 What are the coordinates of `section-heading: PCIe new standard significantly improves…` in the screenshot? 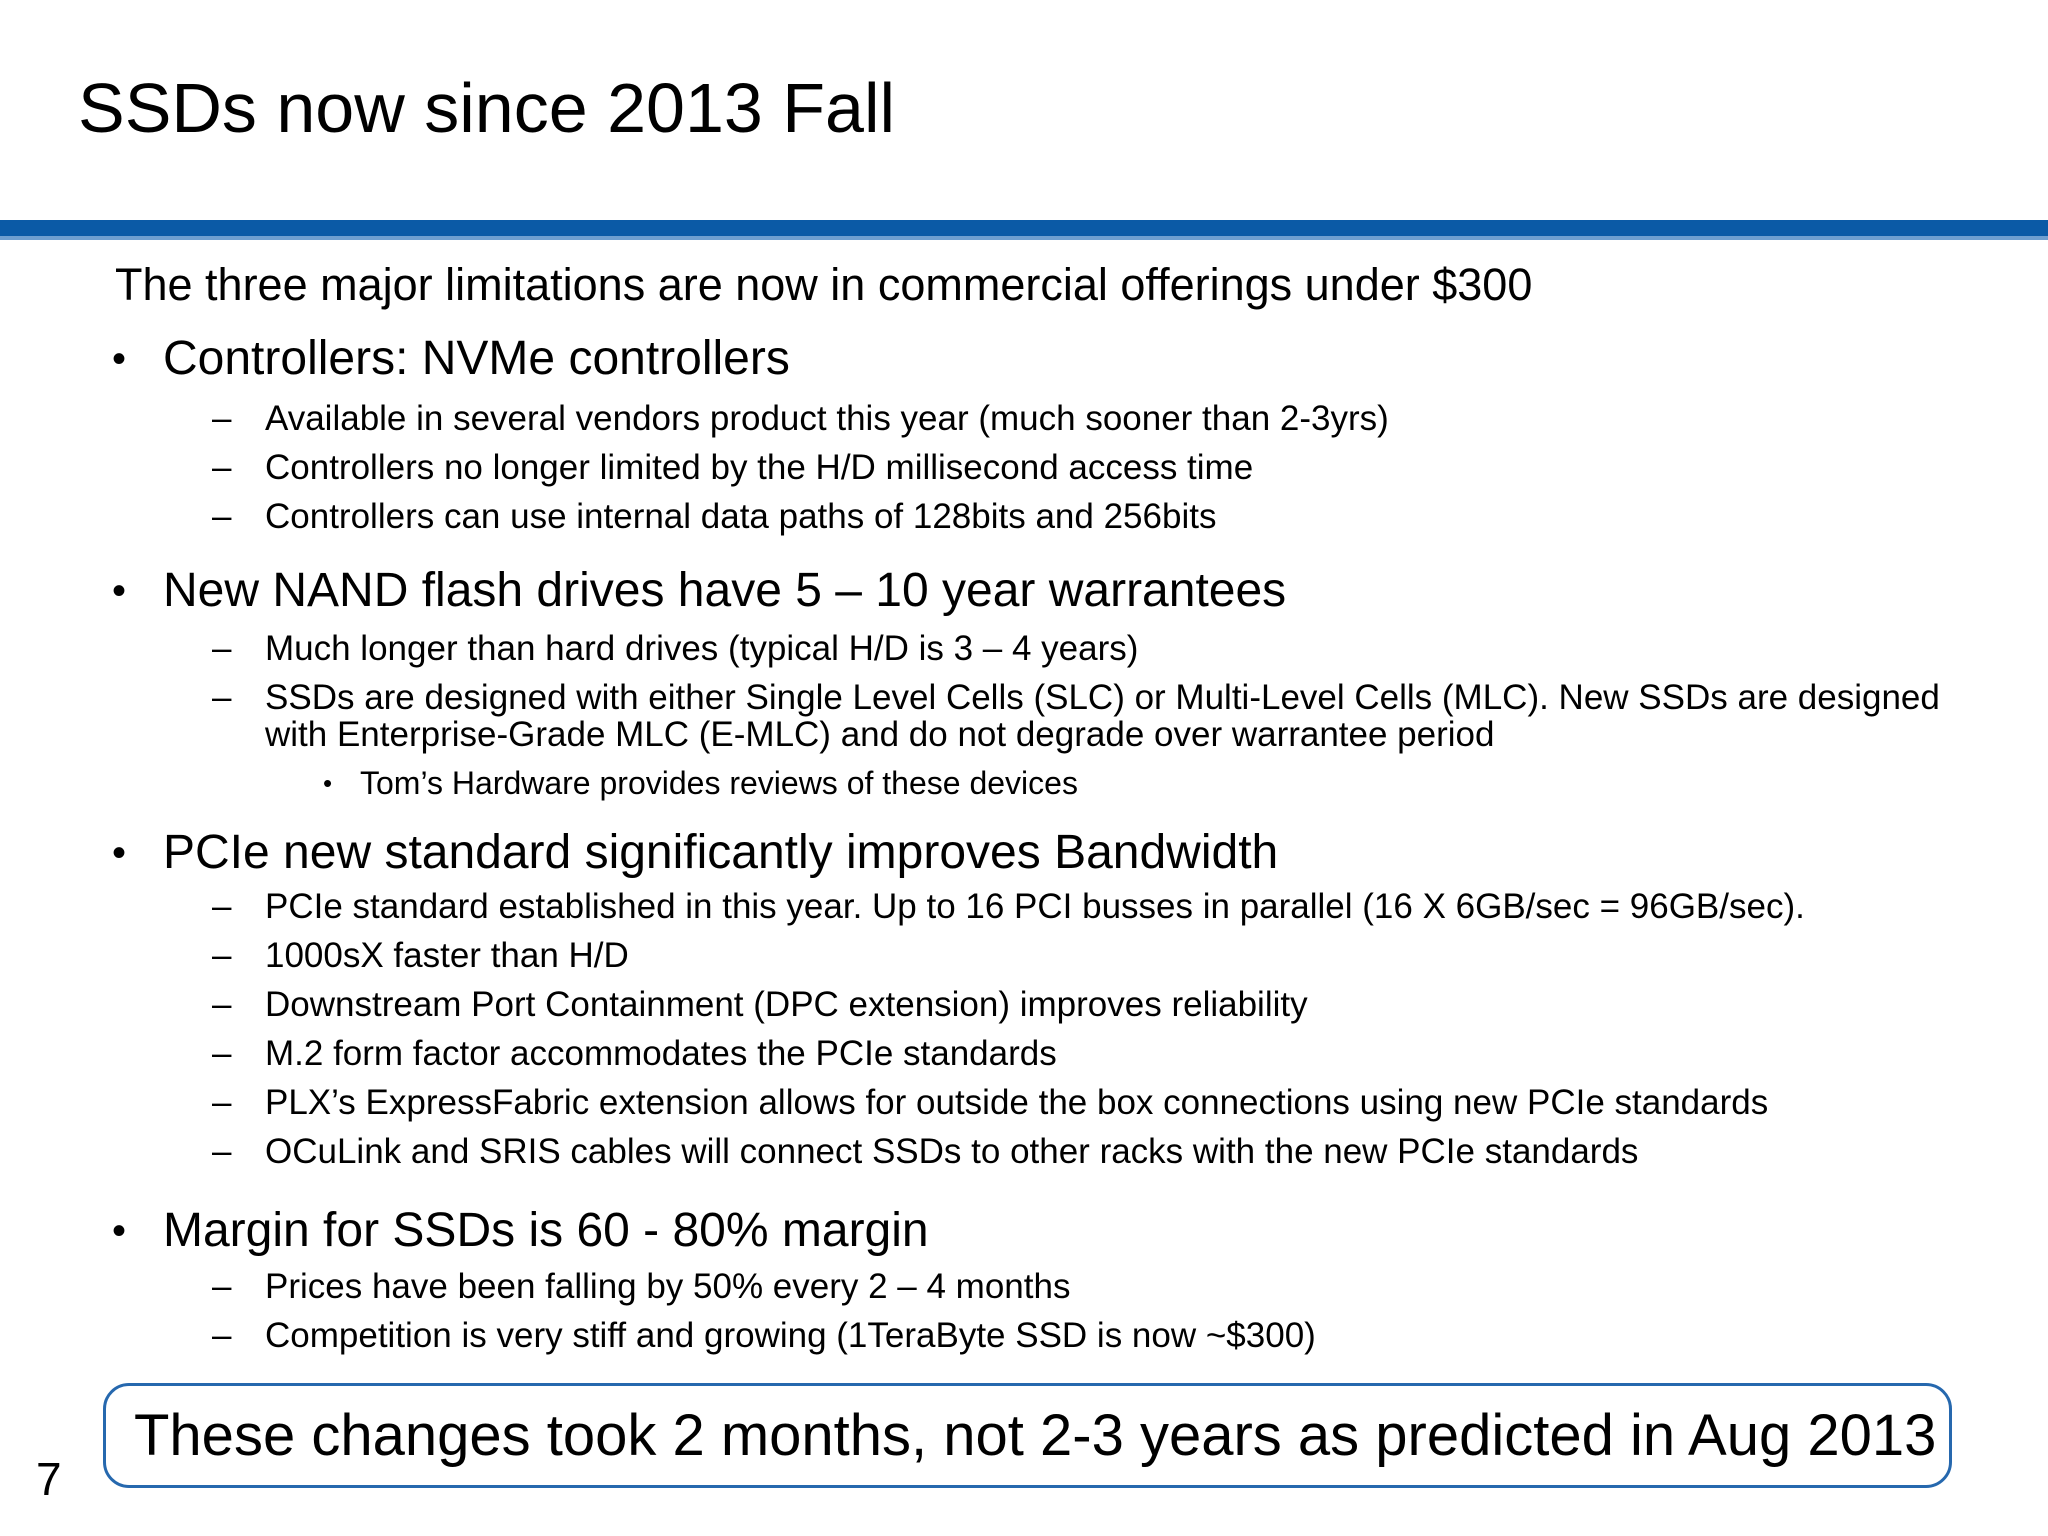 It's located at (721, 852).